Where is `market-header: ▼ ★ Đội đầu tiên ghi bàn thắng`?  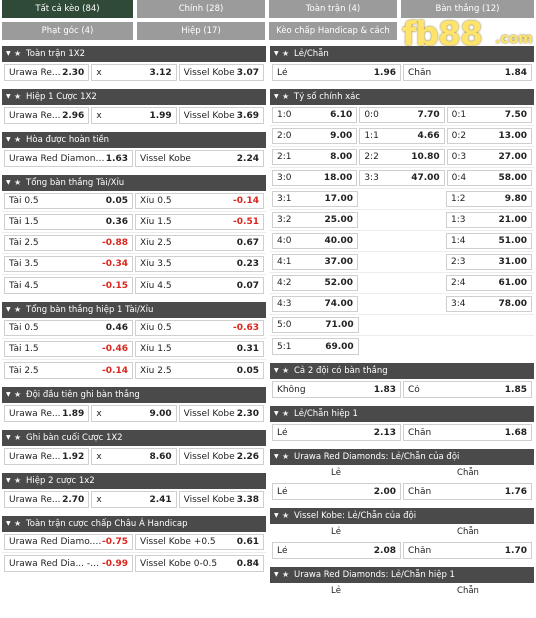 market-header: ▼ ★ Đội đầu tiên ghi bàn thắng is located at coordinates (134, 395).